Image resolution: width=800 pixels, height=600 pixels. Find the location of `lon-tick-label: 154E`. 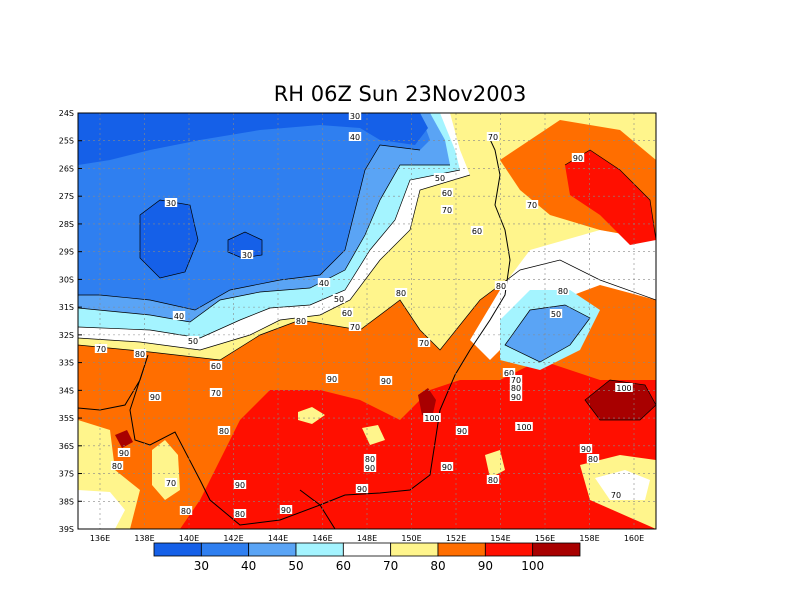

lon-tick-label: 154E is located at coordinates (500, 538).